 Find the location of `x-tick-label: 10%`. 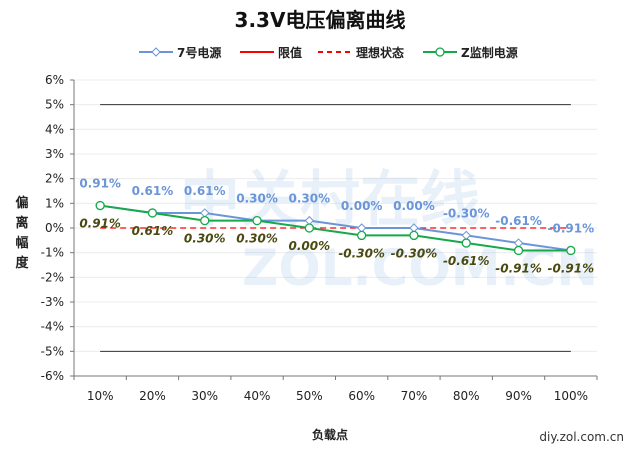

x-tick-label: 10% is located at coordinates (100, 396).